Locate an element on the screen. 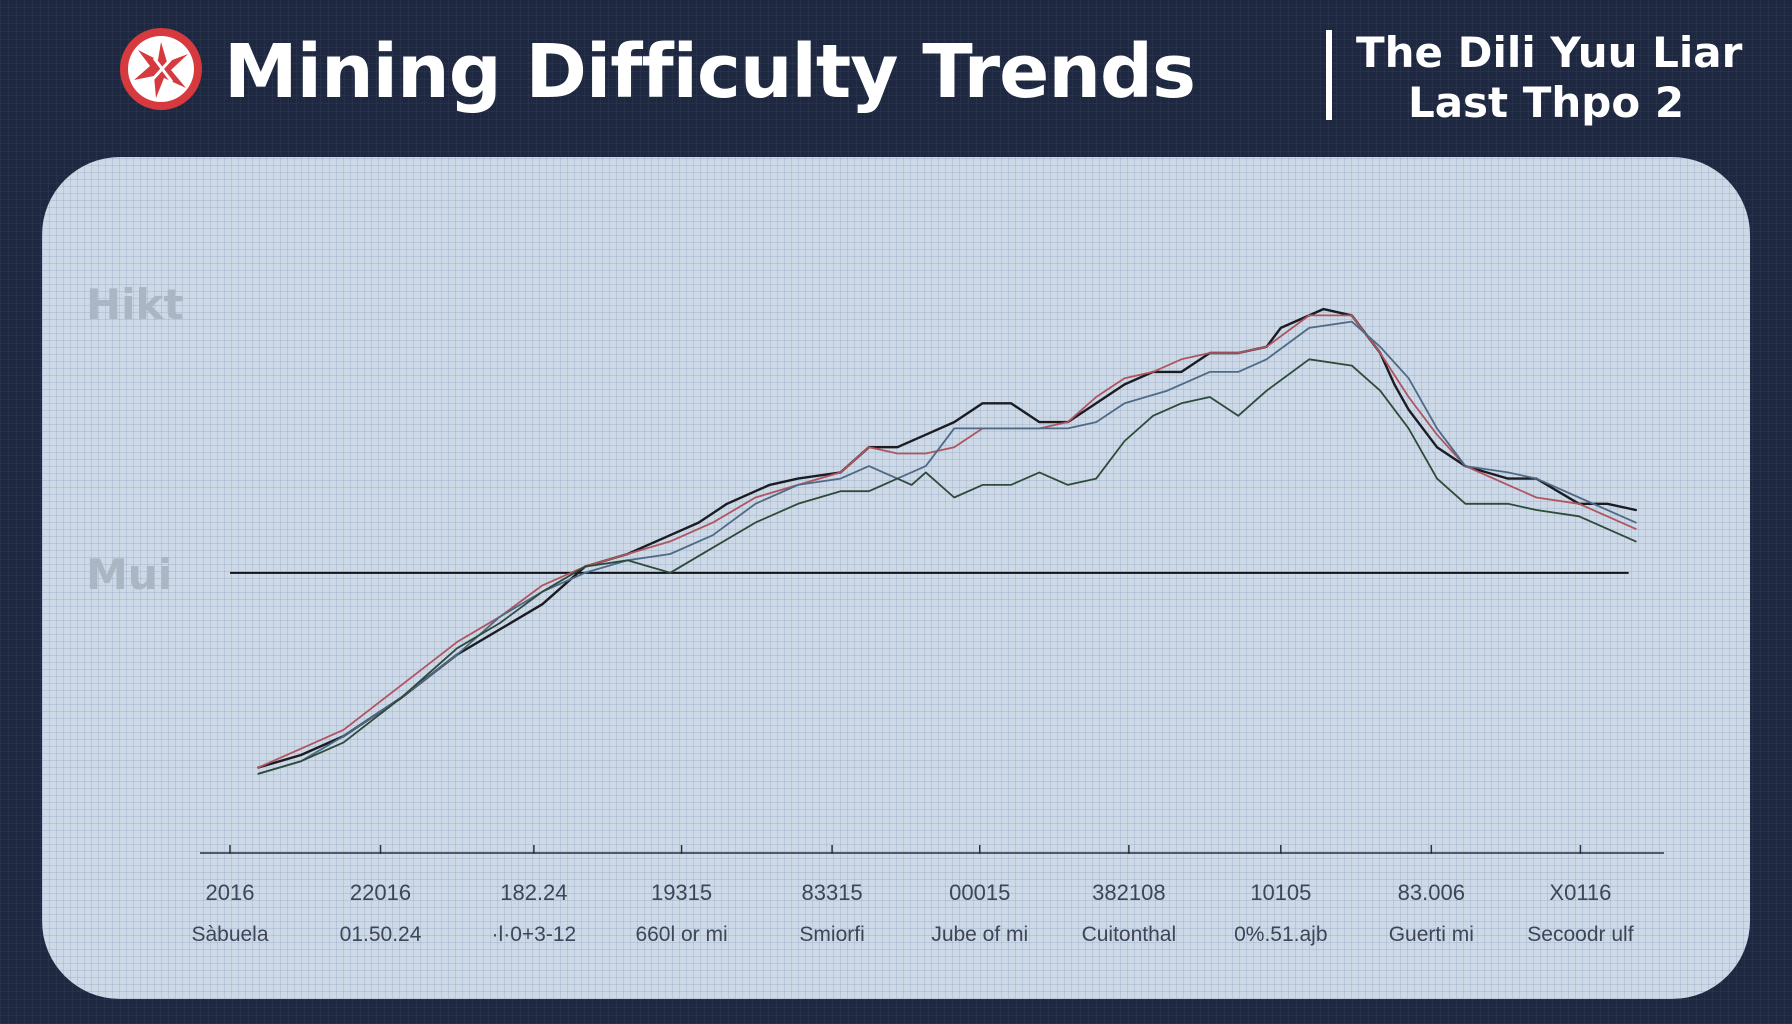 The image size is (1792, 1024). x-tick-label: 19315 is located at coordinates (681, 892).